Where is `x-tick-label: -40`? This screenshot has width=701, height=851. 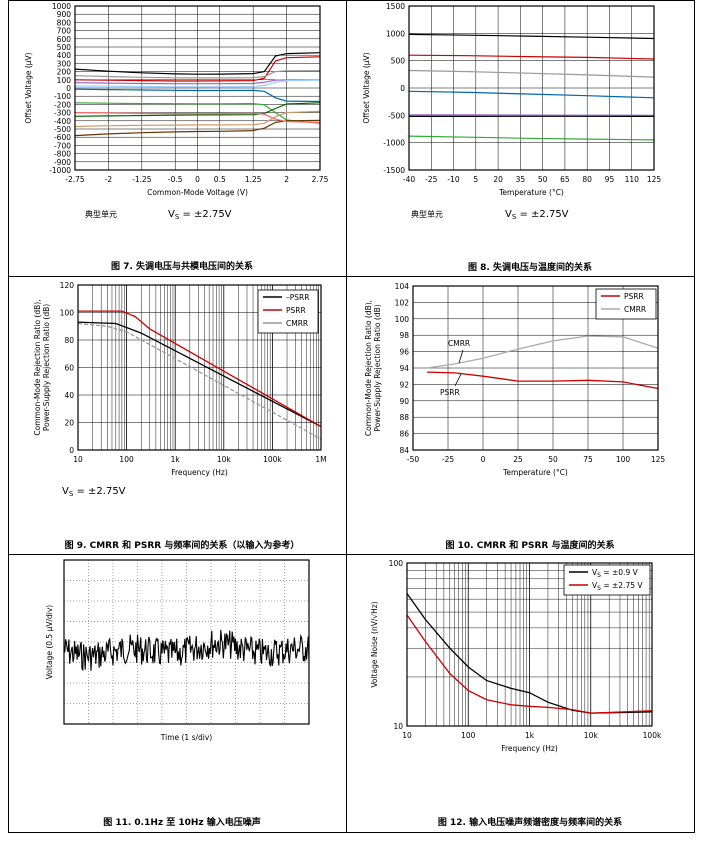
x-tick-label: -40 is located at coordinates (409, 179).